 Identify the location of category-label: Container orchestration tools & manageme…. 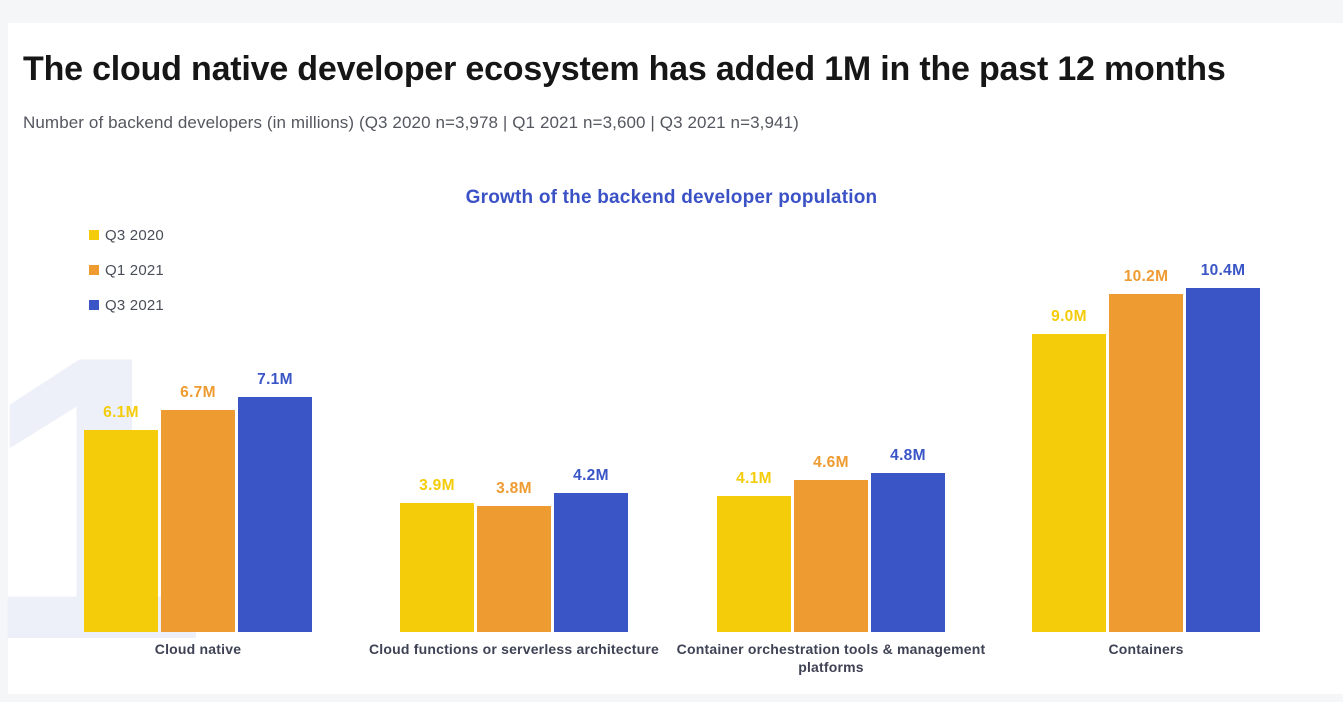
(831, 658).